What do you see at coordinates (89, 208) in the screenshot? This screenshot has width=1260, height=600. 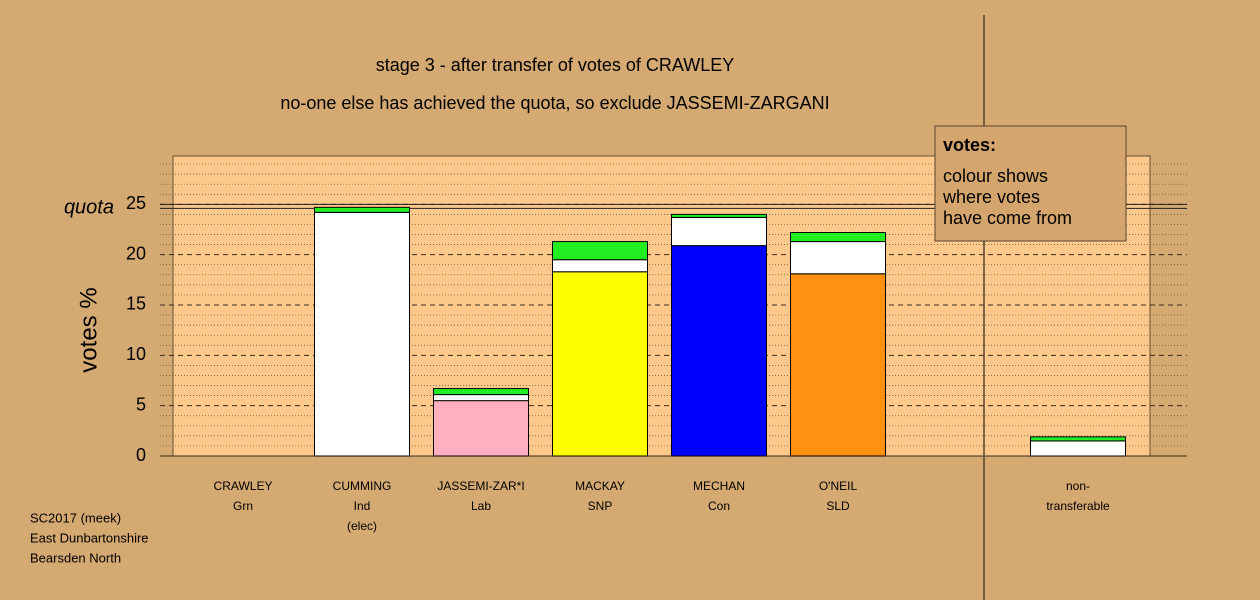 I see `quota-label: quota` at bounding box center [89, 208].